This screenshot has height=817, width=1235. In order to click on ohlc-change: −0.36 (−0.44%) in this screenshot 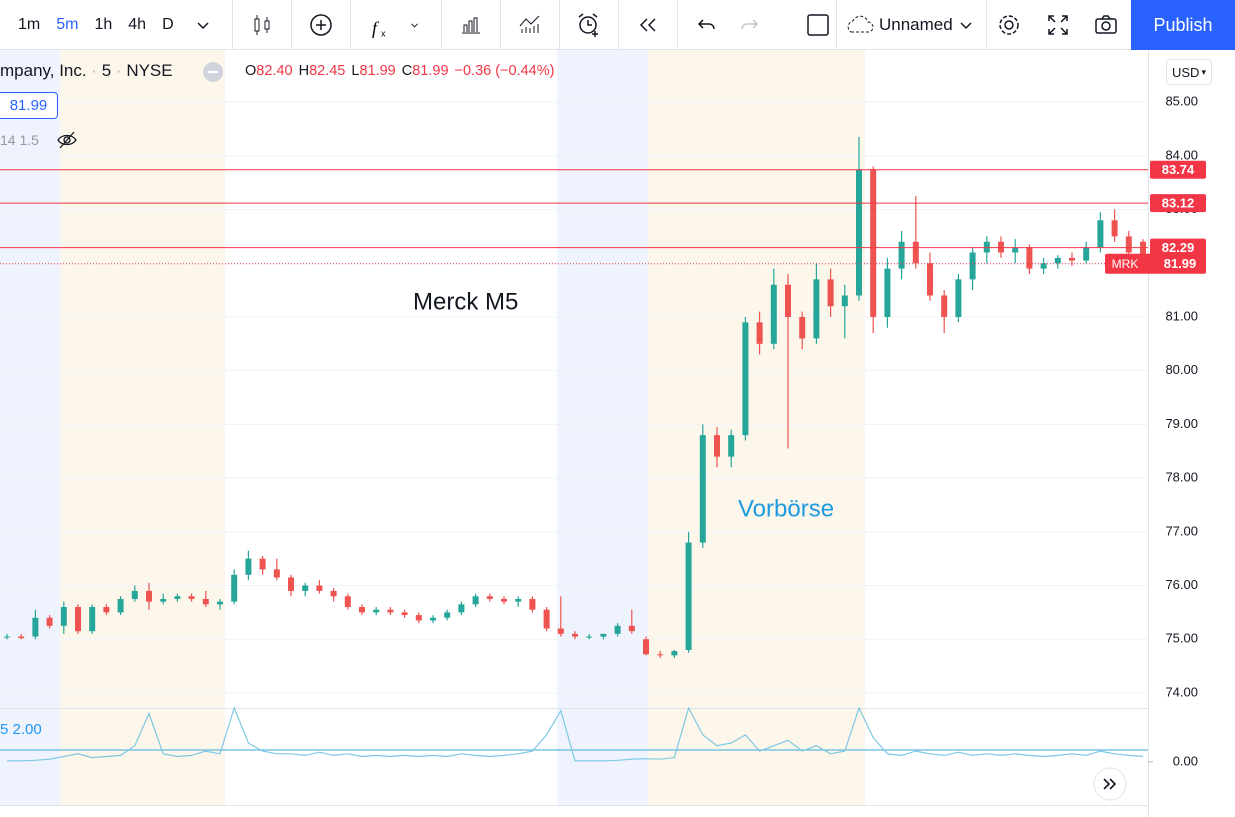, I will do `click(504, 71)`.